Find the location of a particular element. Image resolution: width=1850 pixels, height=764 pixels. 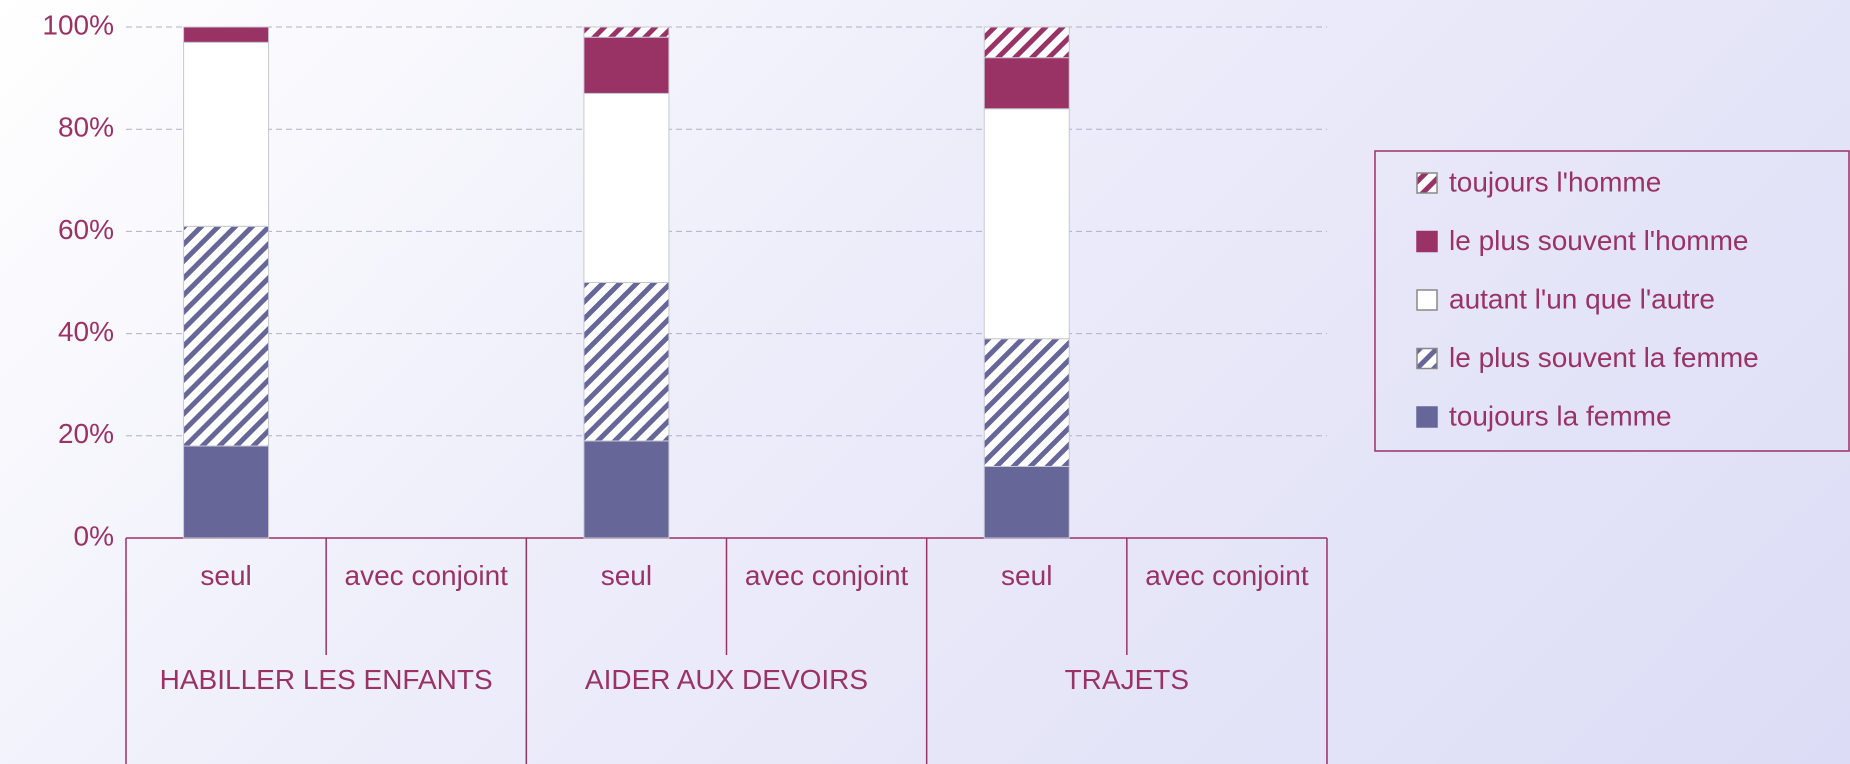

legend-label: le plus souvent la femme is located at coordinates (1604, 357).